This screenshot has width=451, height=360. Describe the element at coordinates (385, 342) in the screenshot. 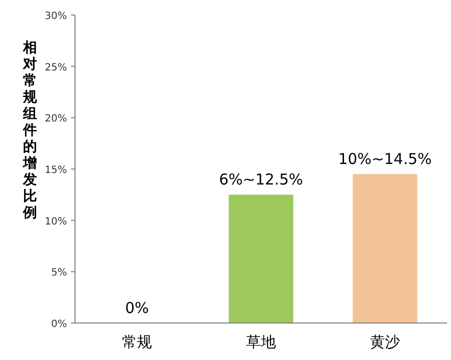

I see `x-tick-label: 黄沙` at that location.